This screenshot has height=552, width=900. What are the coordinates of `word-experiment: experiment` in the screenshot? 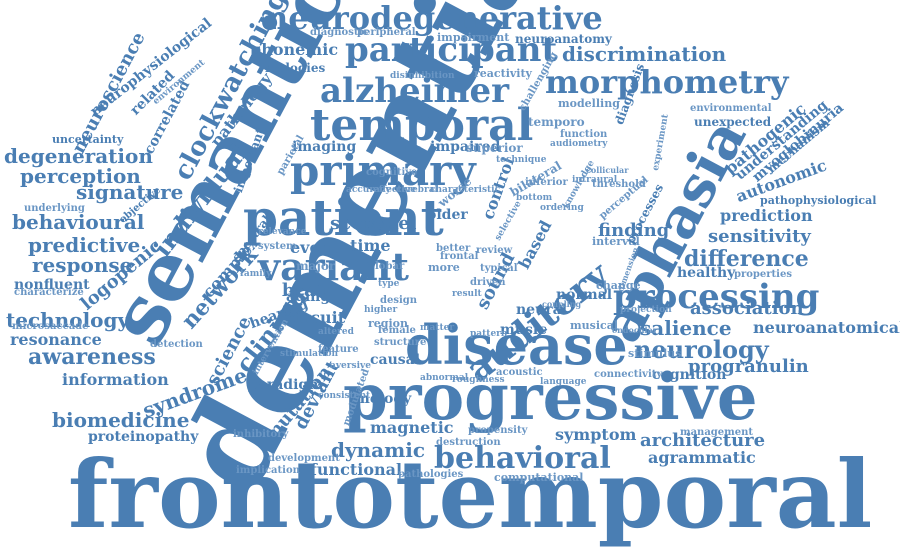 It's located at (661, 142).